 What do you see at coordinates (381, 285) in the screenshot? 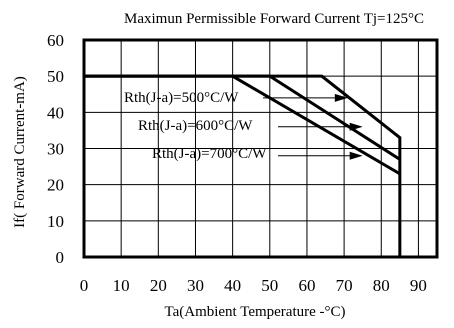
I see `x-tick-label: 80` at bounding box center [381, 285].